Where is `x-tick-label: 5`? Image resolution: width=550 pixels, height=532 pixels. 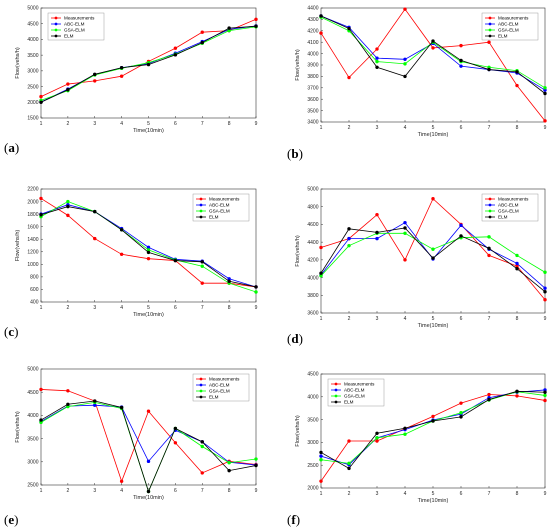
x-tick-label: 5 is located at coordinates (433, 494).